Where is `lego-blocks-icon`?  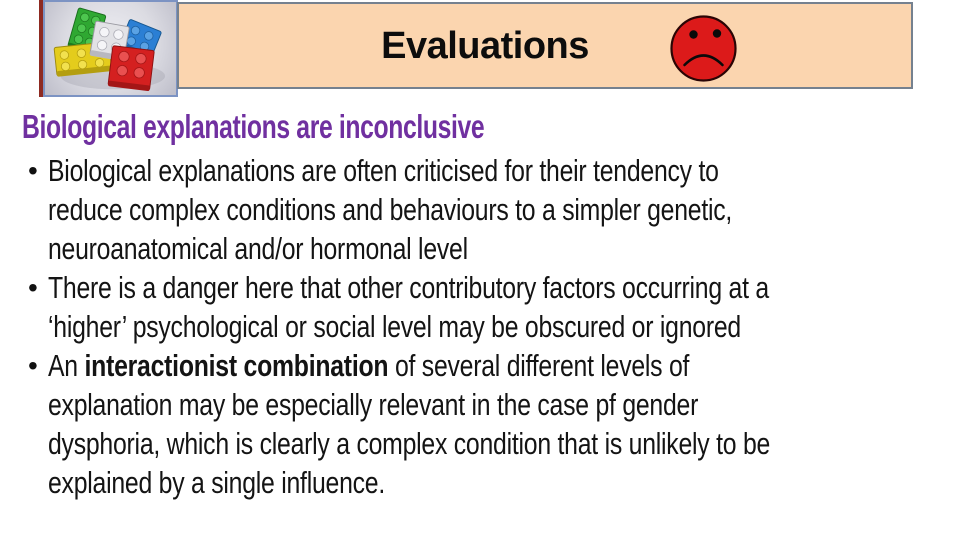
lego-blocks-icon is located at coordinates (109, 49).